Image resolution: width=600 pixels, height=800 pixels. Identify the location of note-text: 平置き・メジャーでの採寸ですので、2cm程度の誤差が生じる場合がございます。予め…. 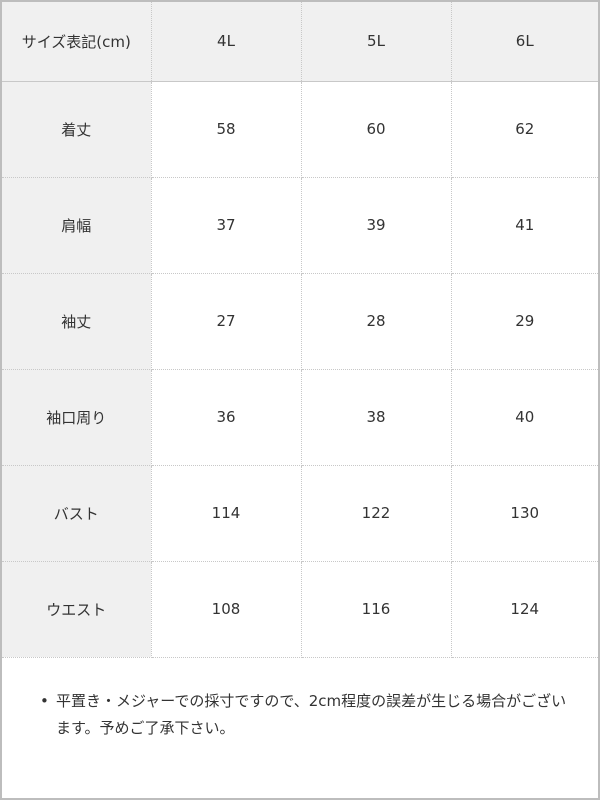
(311, 714).